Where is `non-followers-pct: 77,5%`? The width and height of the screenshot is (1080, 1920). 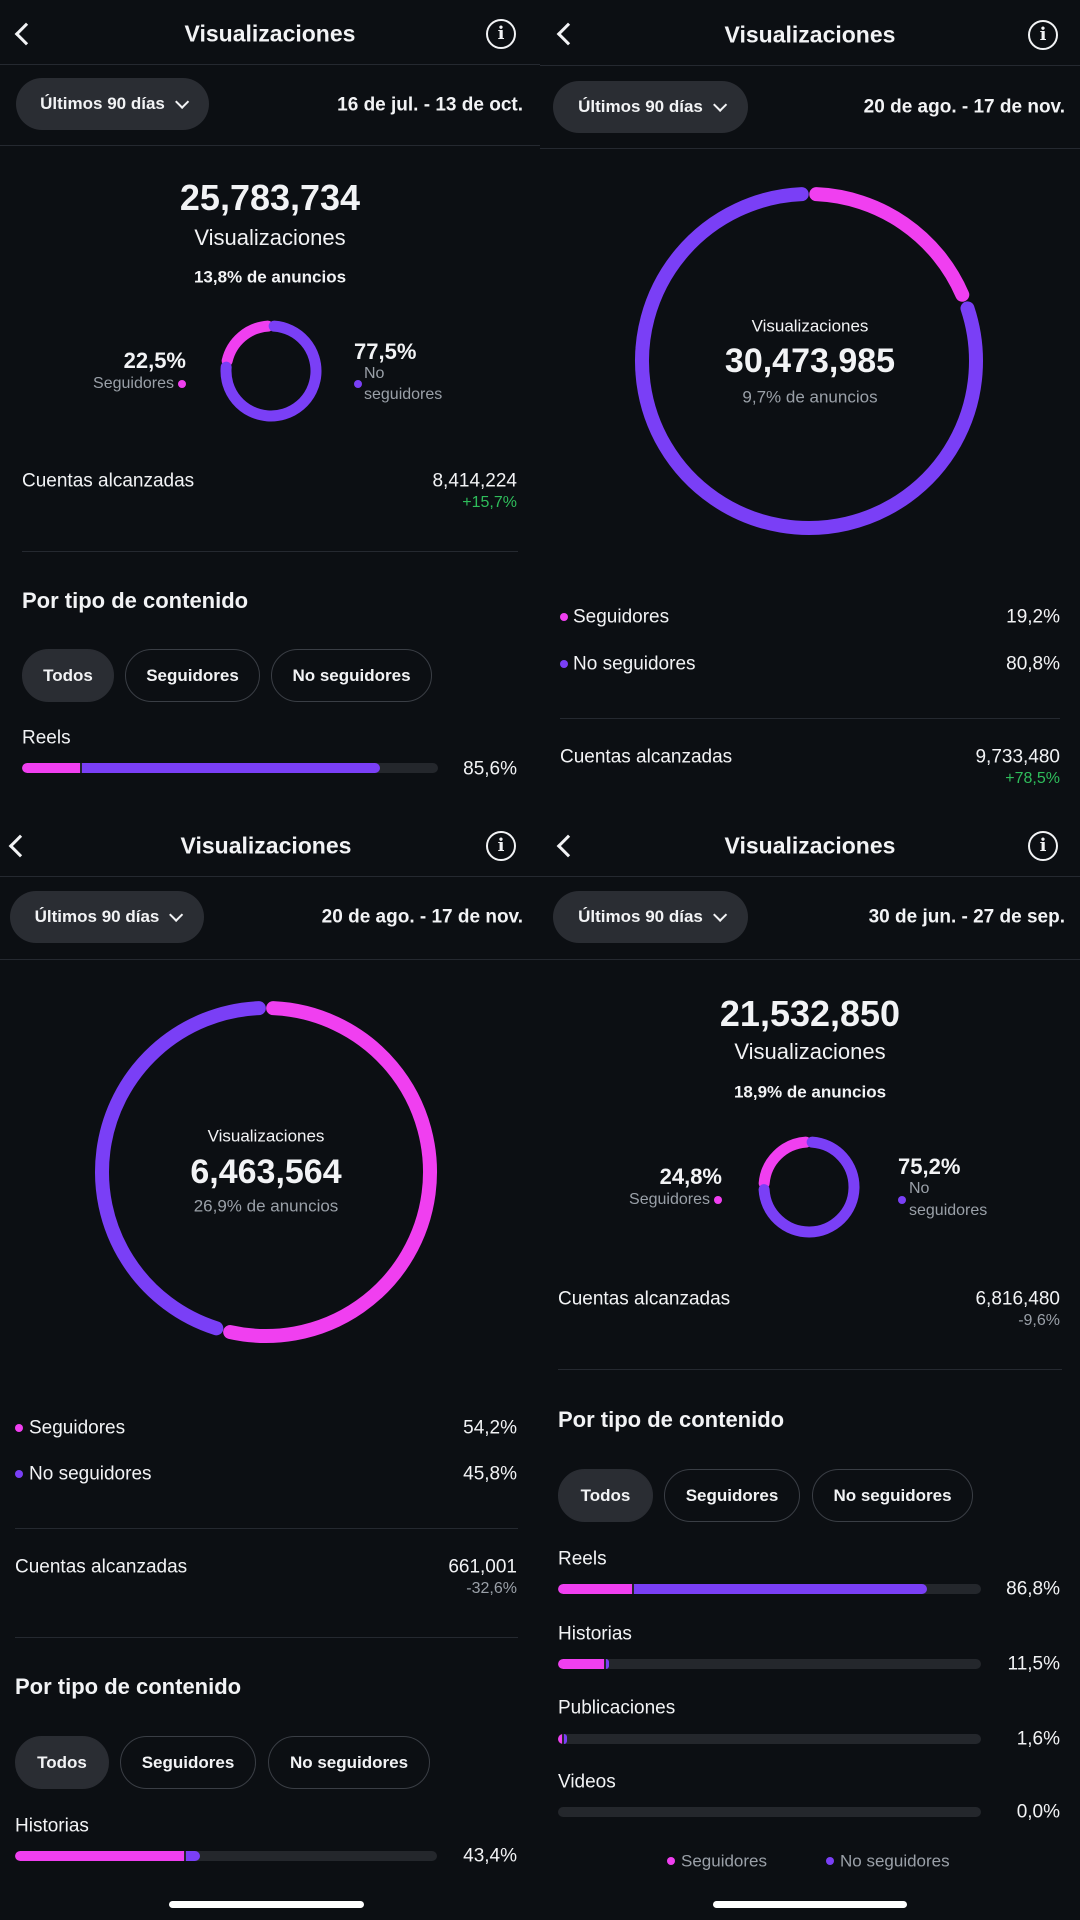 non-followers-pct: 77,5% is located at coordinates (385, 351).